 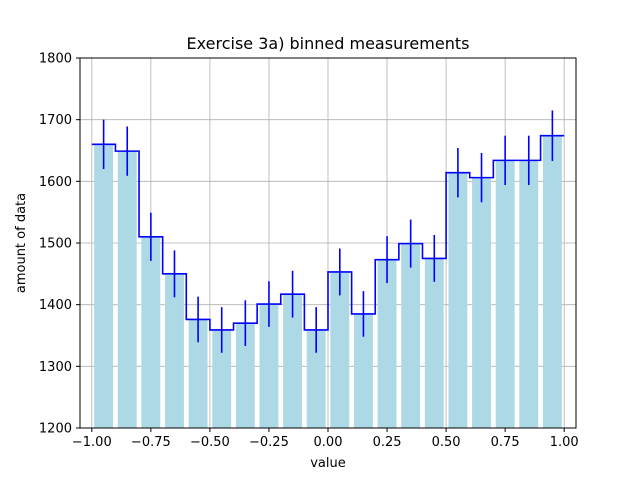 What do you see at coordinates (446, 442) in the screenshot?
I see `x-tick-label: 0.50` at bounding box center [446, 442].